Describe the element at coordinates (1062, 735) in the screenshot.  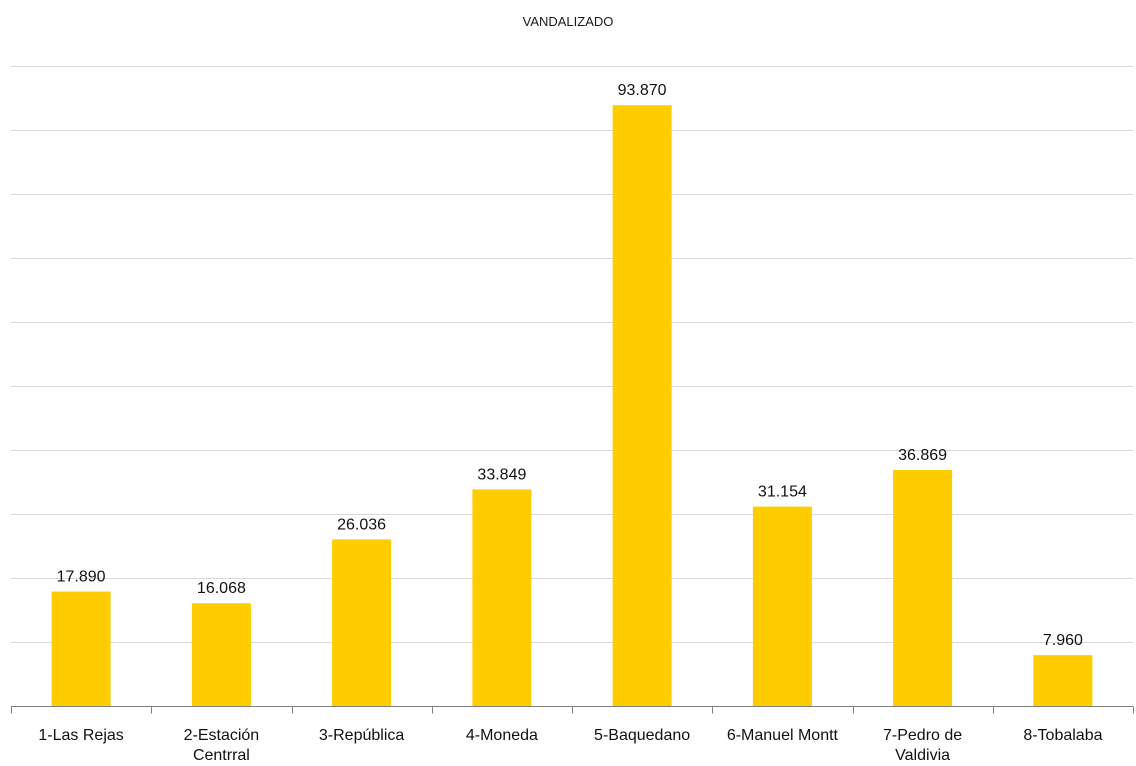
I see `x-tick-label: 8-Tobalaba` at that location.